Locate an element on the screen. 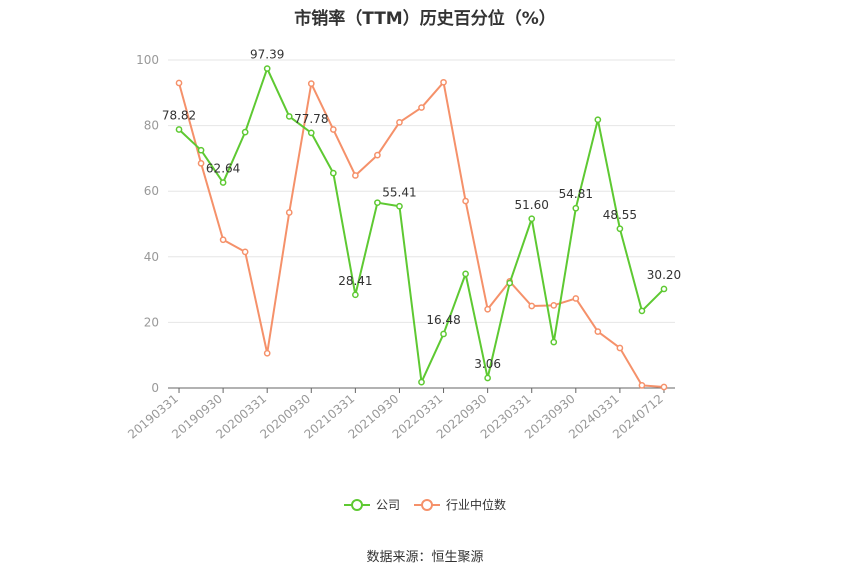 This screenshot has width=850, height=575. data-label: 77.78 is located at coordinates (311, 119).